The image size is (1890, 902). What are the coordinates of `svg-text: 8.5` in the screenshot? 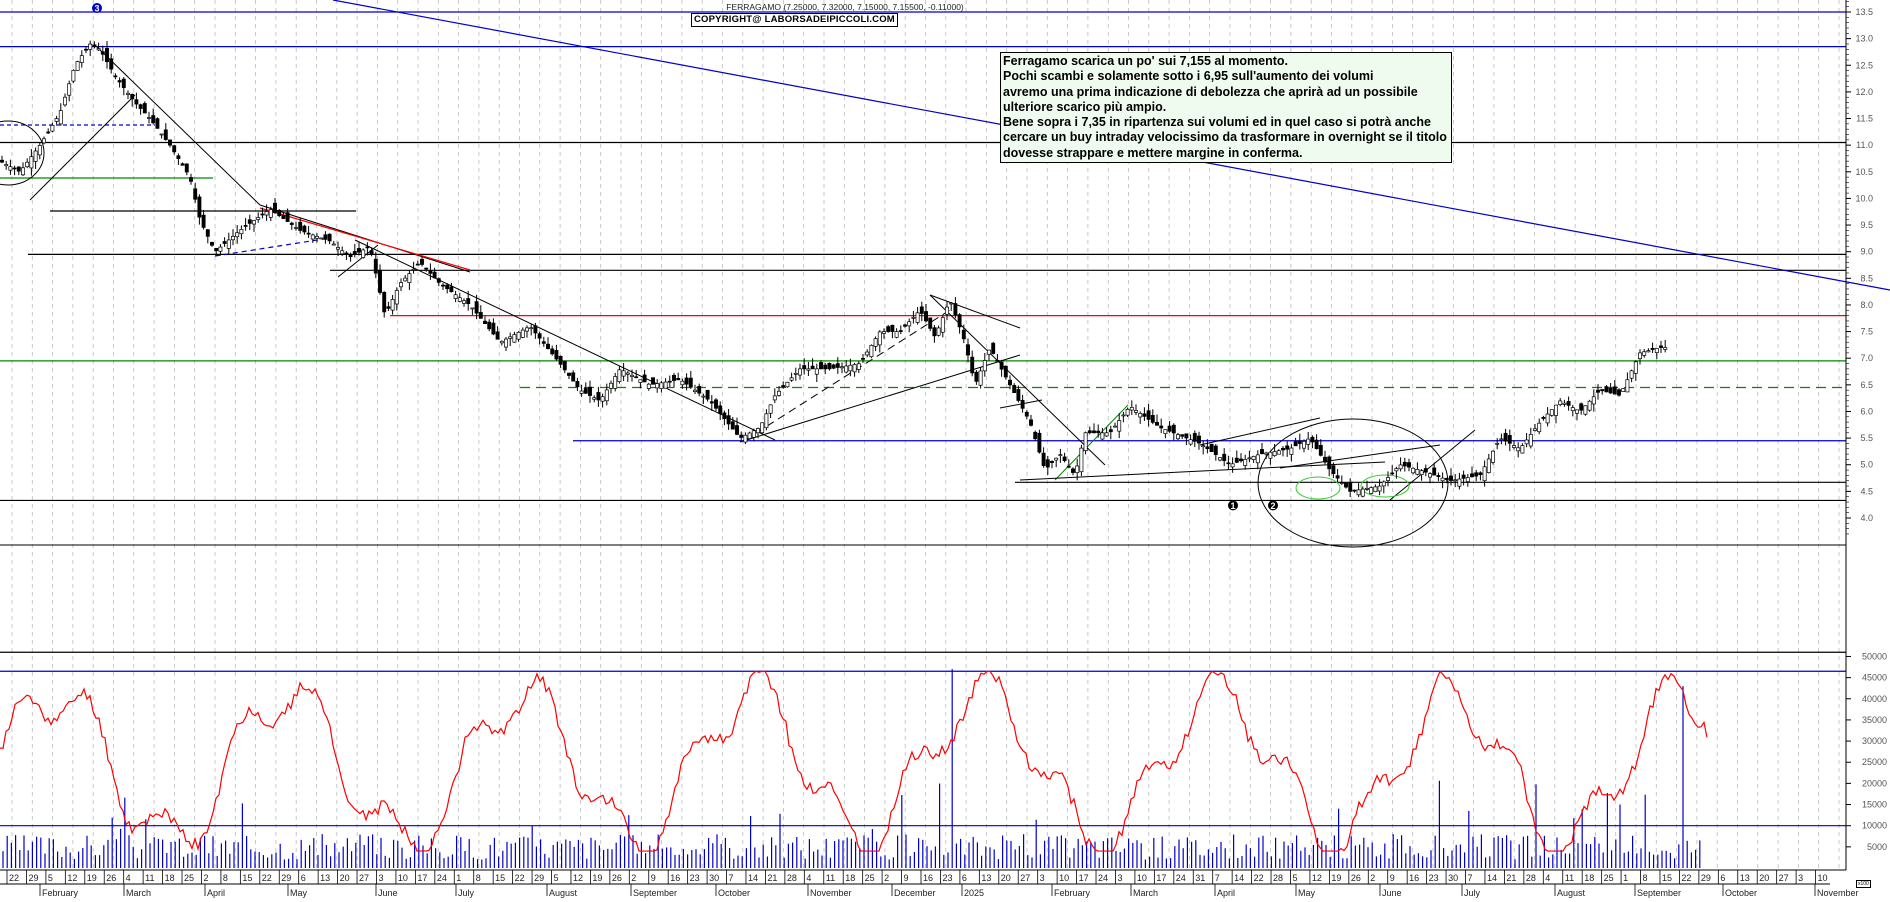 It's located at (1866, 278).